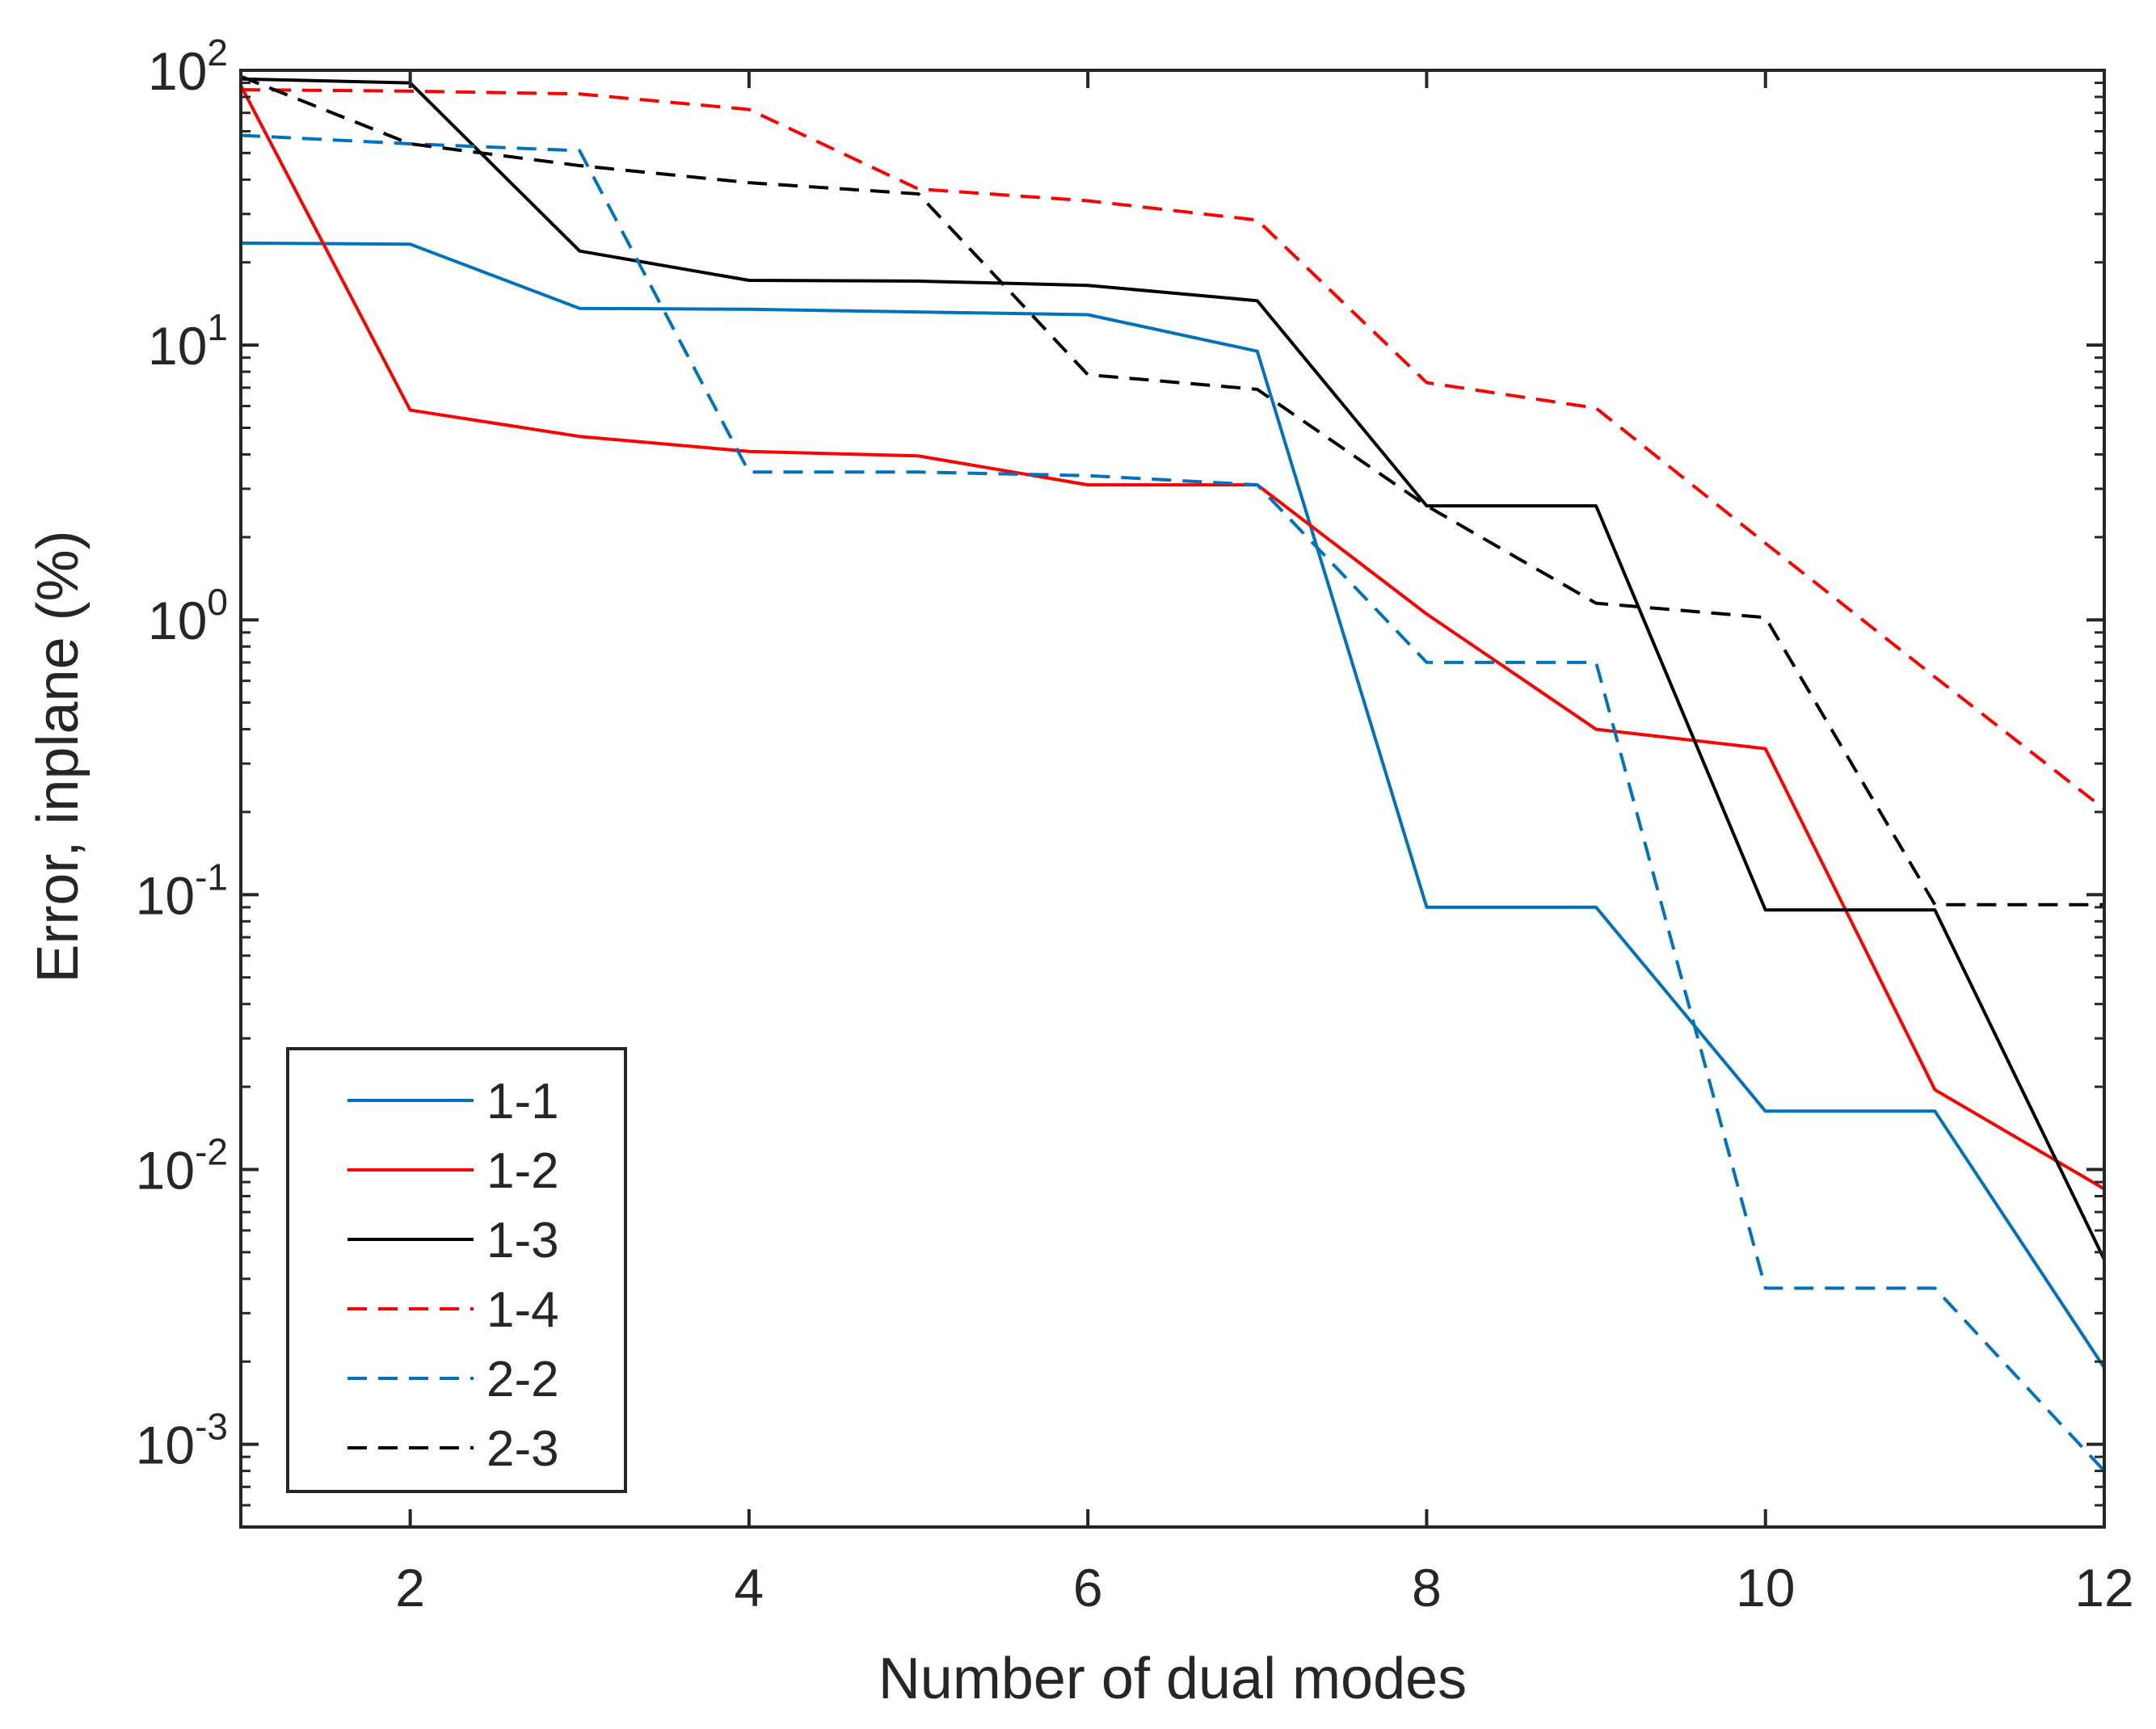  What do you see at coordinates (58, 756) in the screenshot?
I see `y-axis-title: Error, inplane (%)` at bounding box center [58, 756].